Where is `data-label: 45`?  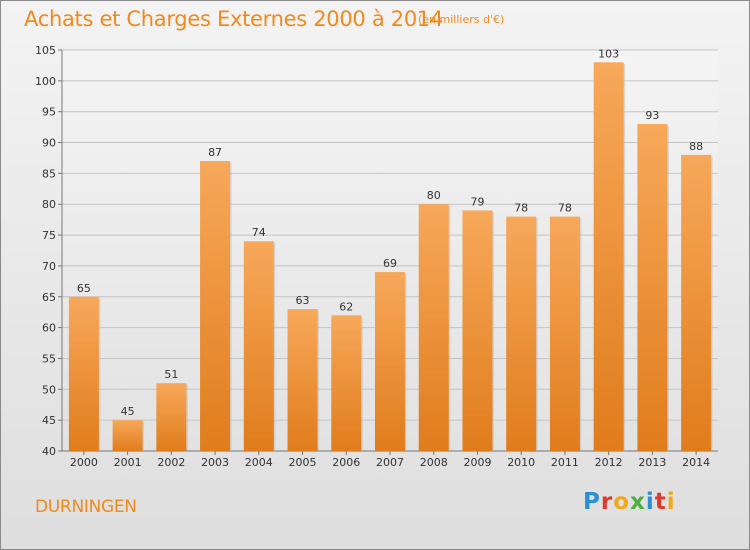
data-label: 45 is located at coordinates (128, 411).